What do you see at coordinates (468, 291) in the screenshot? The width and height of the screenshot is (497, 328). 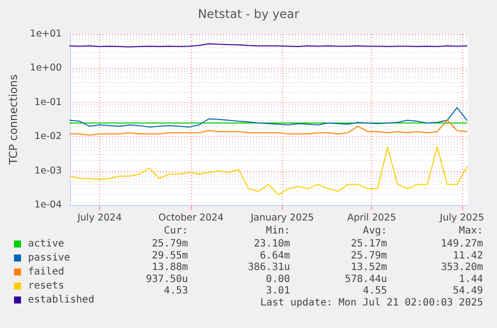 I see `text: 54.49` at bounding box center [468, 291].